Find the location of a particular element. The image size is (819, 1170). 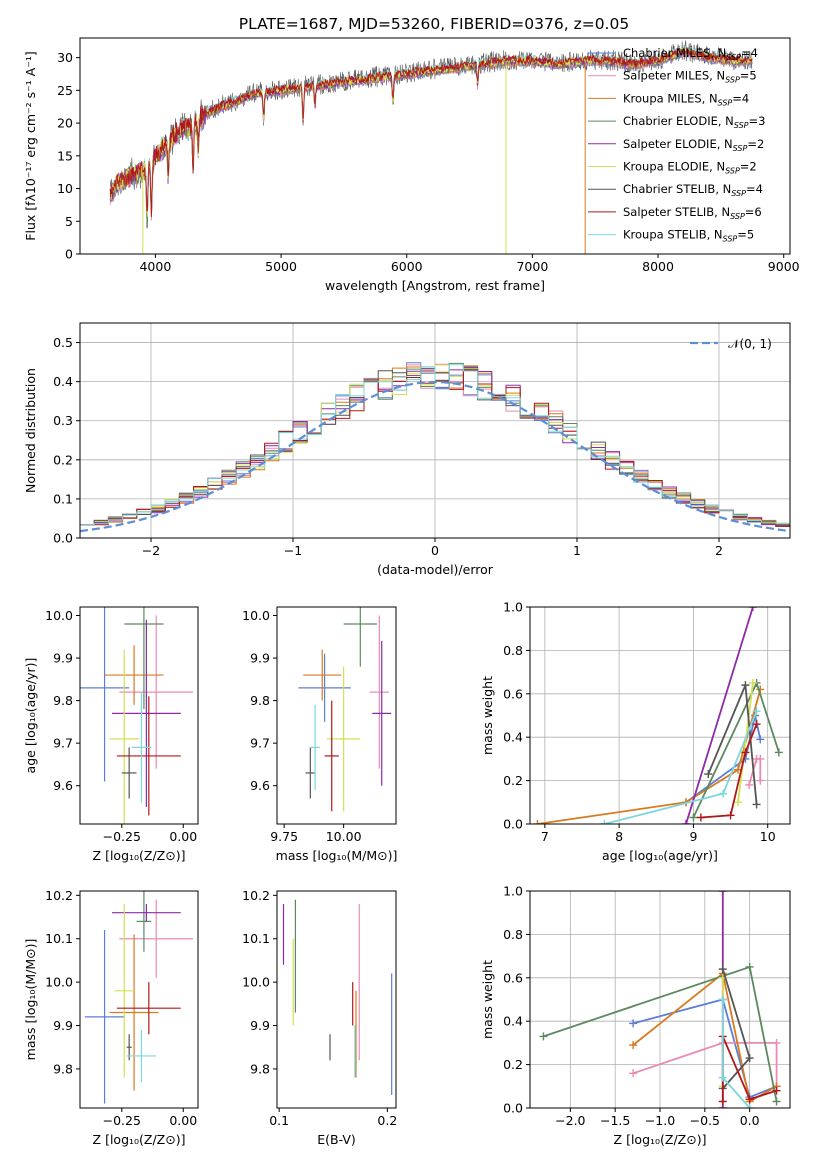

y-tick-label: 0.3 is located at coordinates (63, 420).